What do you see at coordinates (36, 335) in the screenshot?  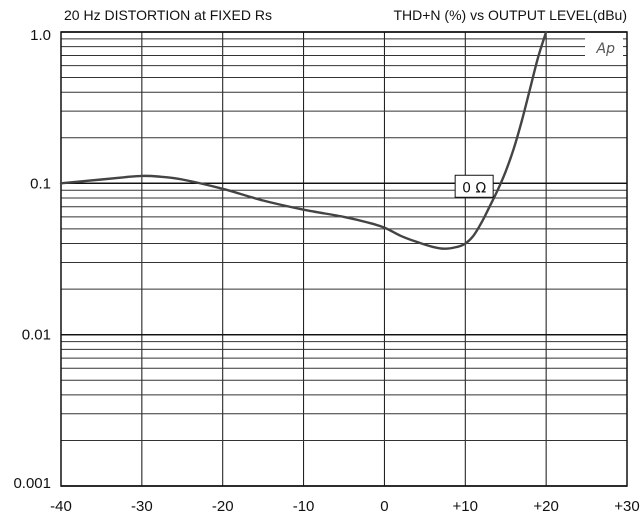 I see `y-tick-label: 0.01` at bounding box center [36, 335].